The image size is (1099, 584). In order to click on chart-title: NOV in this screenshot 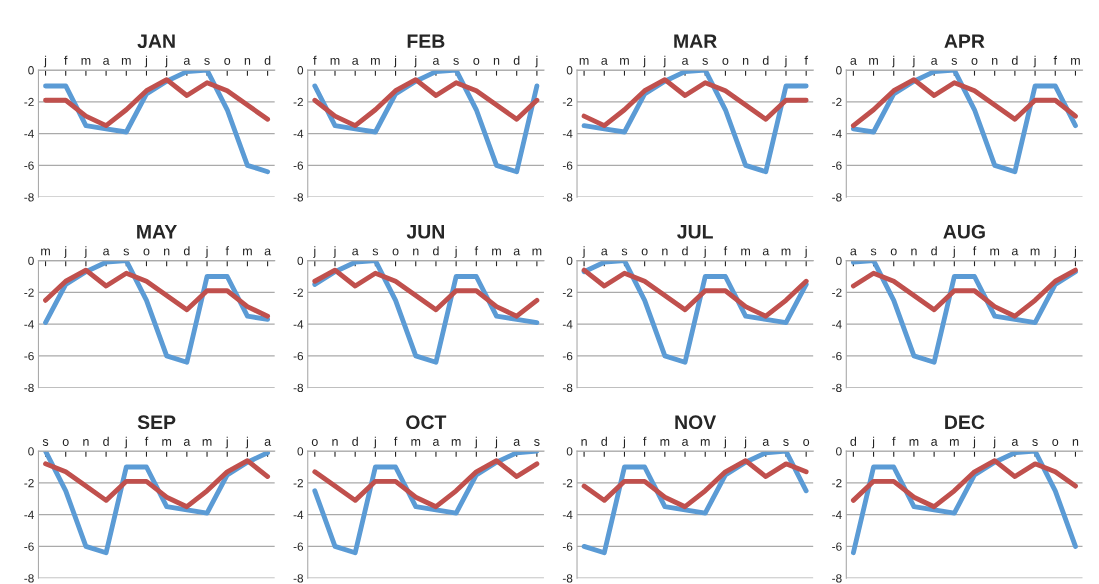, I will do `click(696, 422)`.